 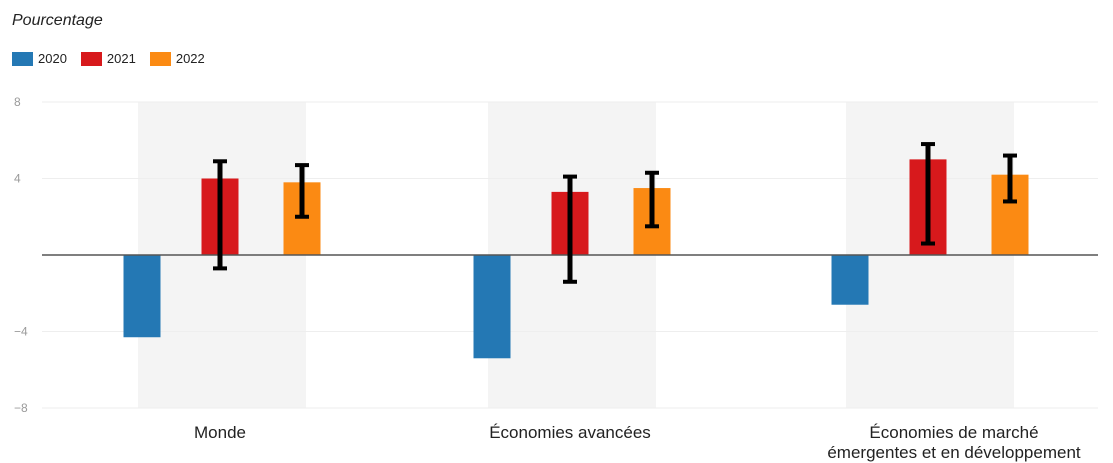 What do you see at coordinates (17, 102) in the screenshot?
I see `y-tick-label-8: 8` at bounding box center [17, 102].